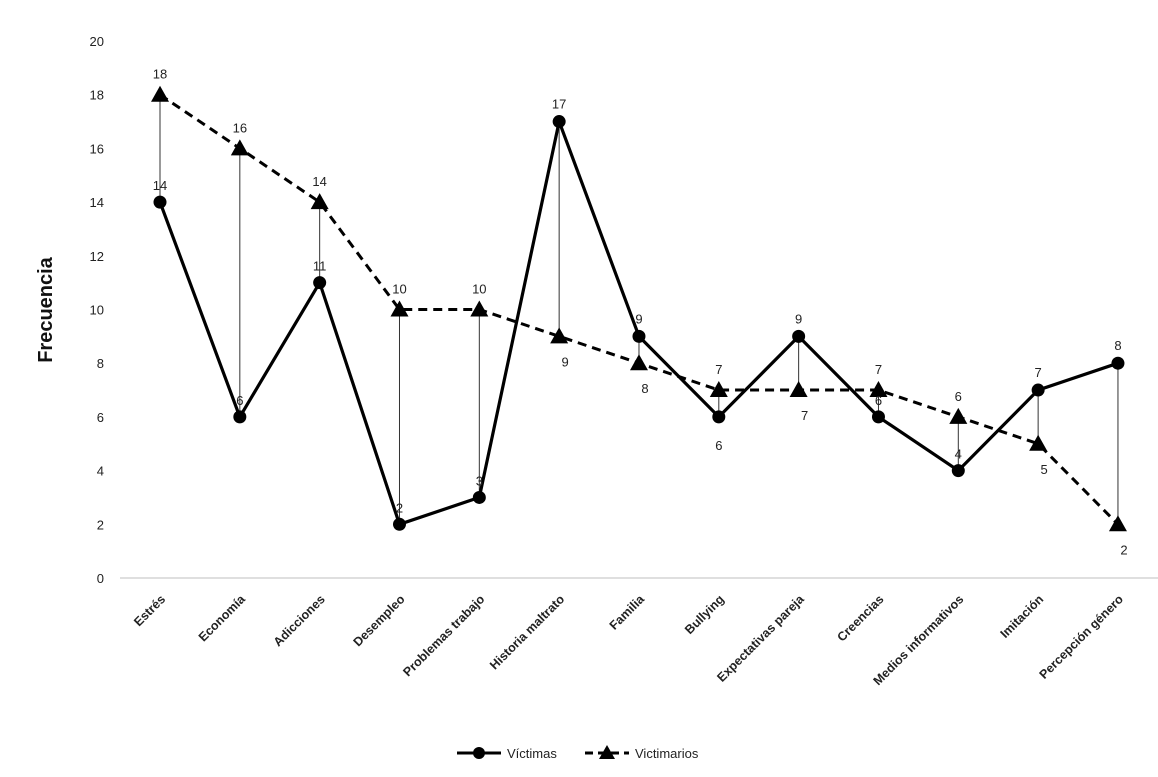 This screenshot has height=777, width=1158. What do you see at coordinates (607, 752) in the screenshot?
I see `legend-victimarios-marker` at bounding box center [607, 752].